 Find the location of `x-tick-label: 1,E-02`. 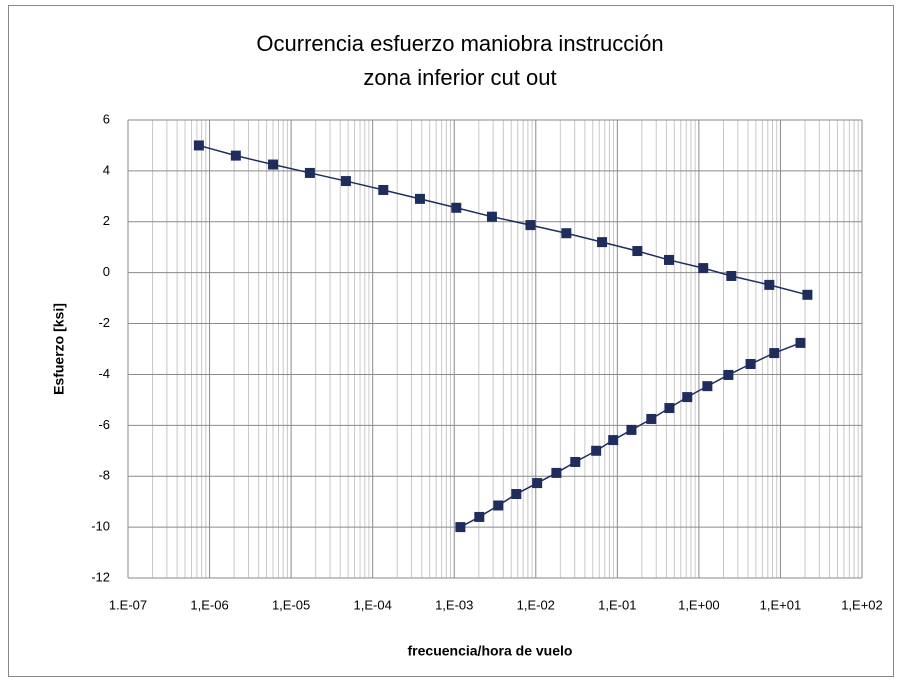

x-tick-label: 1,E-02 is located at coordinates (536, 604).